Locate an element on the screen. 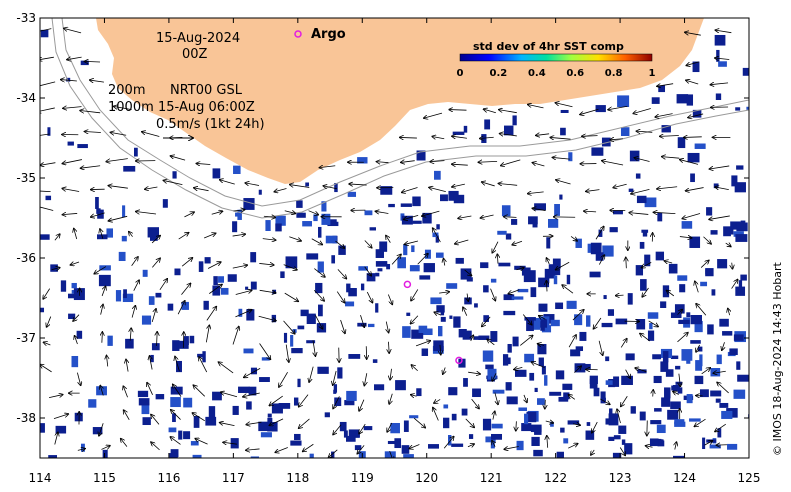 This screenshot has width=791, height=492. product-label: NRT00 GSL is located at coordinates (206, 90).